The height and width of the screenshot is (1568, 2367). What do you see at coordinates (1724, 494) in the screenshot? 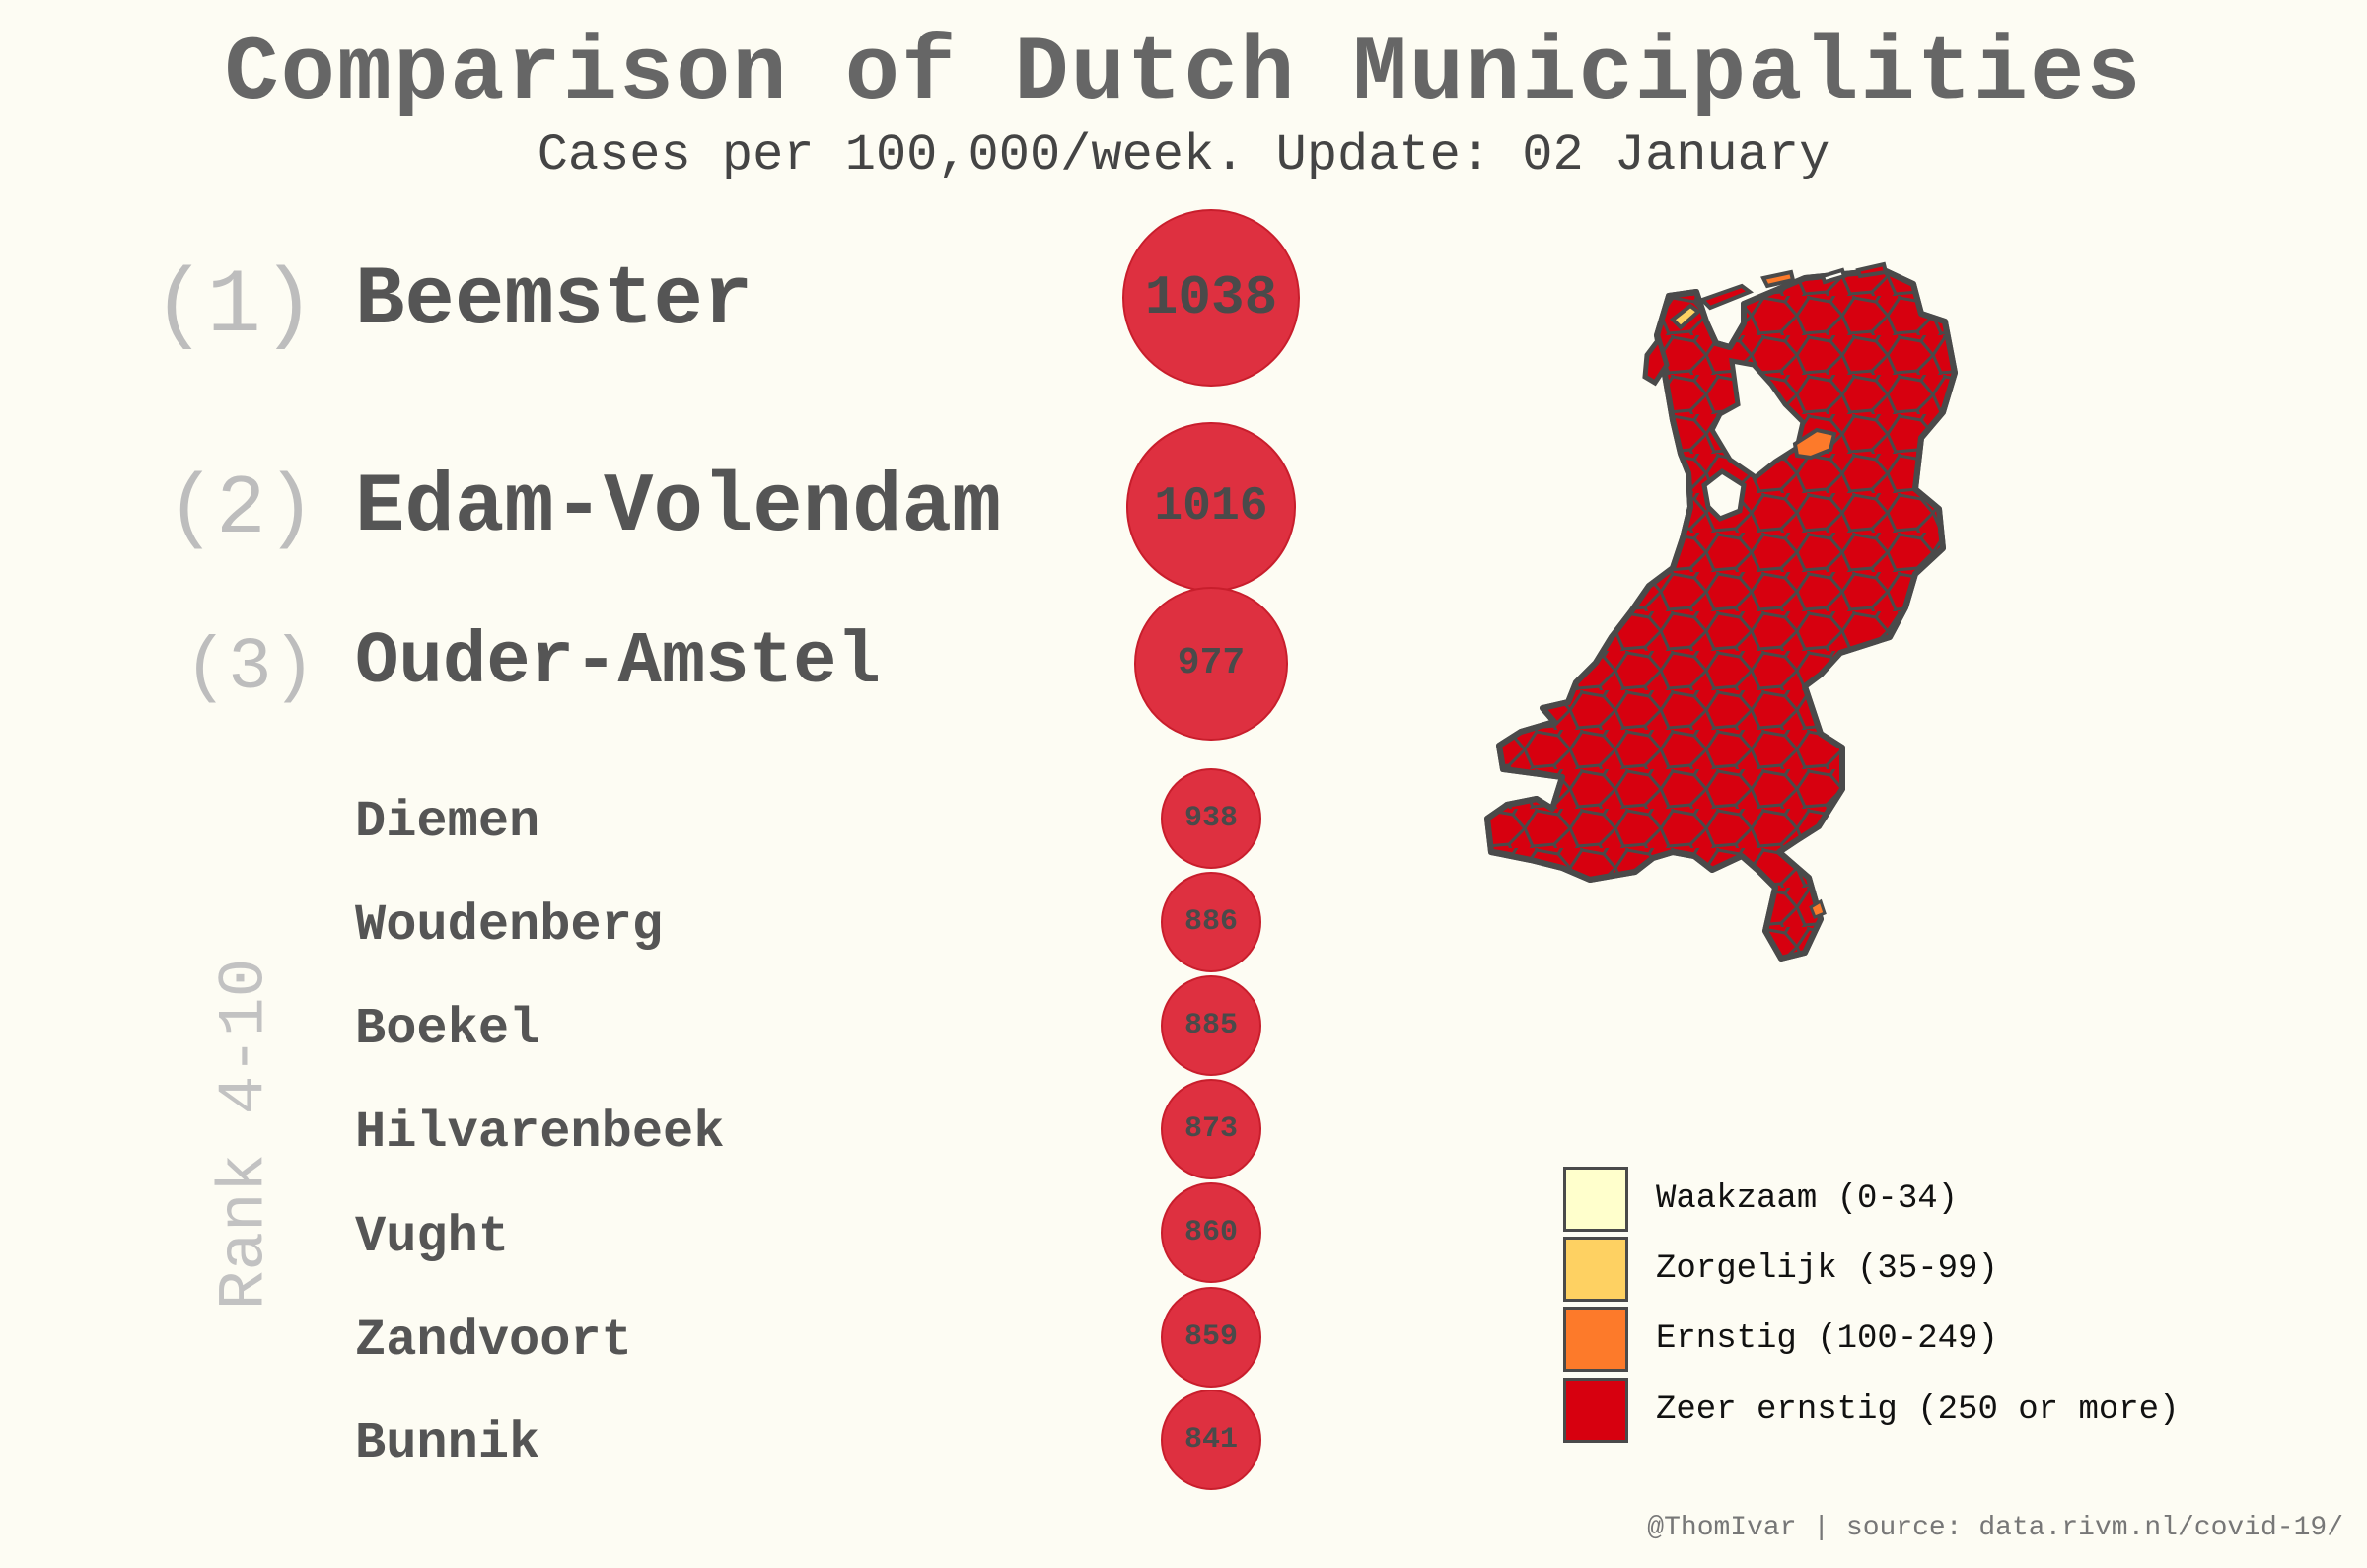
I see `map-markermeer` at bounding box center [1724, 494].